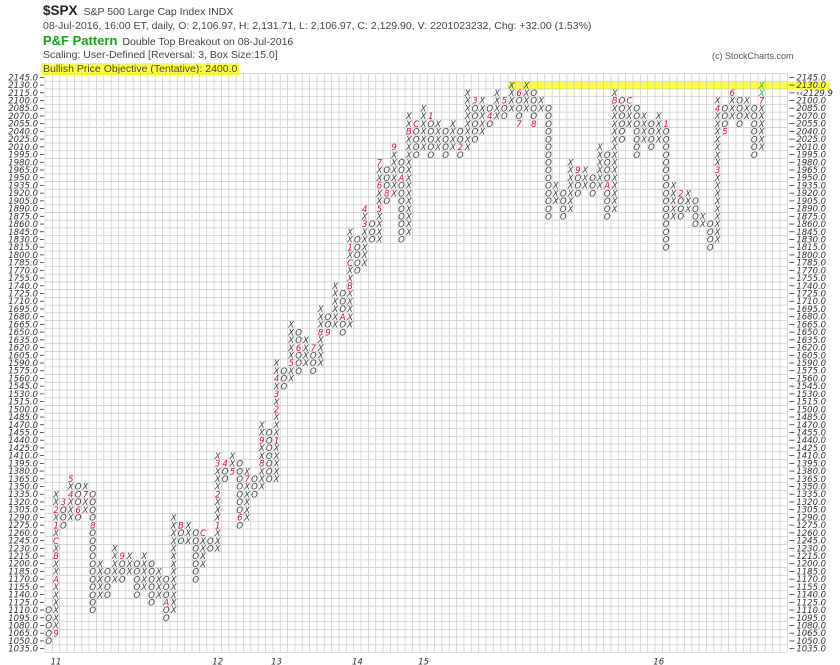 The image size is (840, 665). I want to click on y-tick-label-left: 2010.0, so click(23, 148).